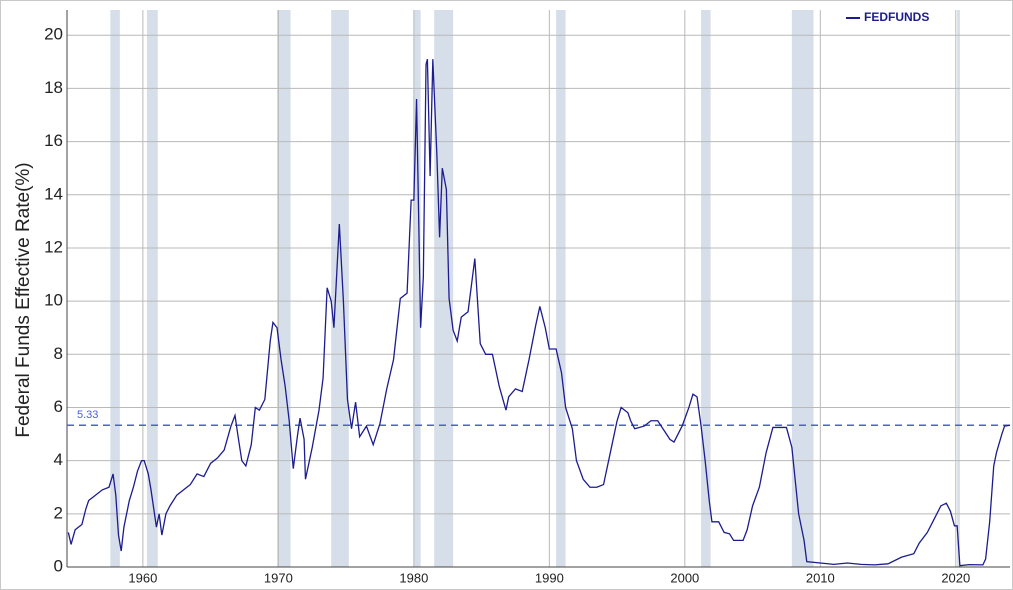  Describe the element at coordinates (684, 577) in the screenshot. I see `x-tick-label: 2000` at that location.